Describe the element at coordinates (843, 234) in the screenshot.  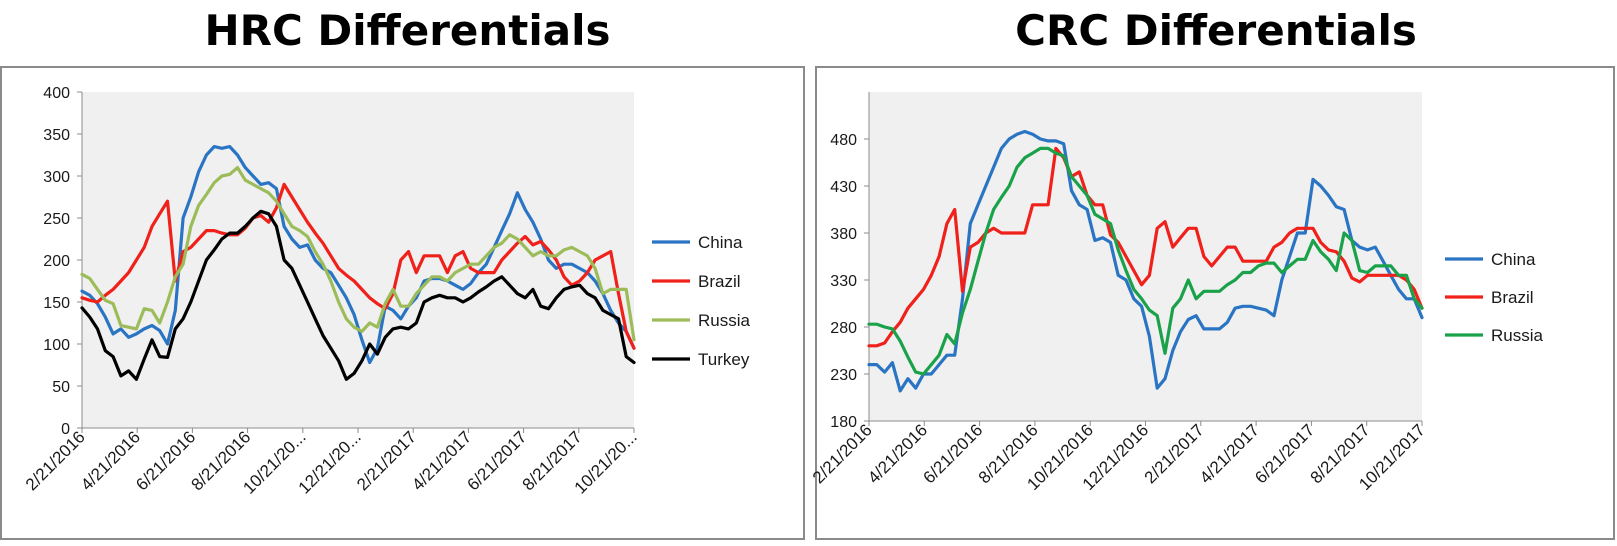
I see `crc-y-tick-label: 380` at that location.